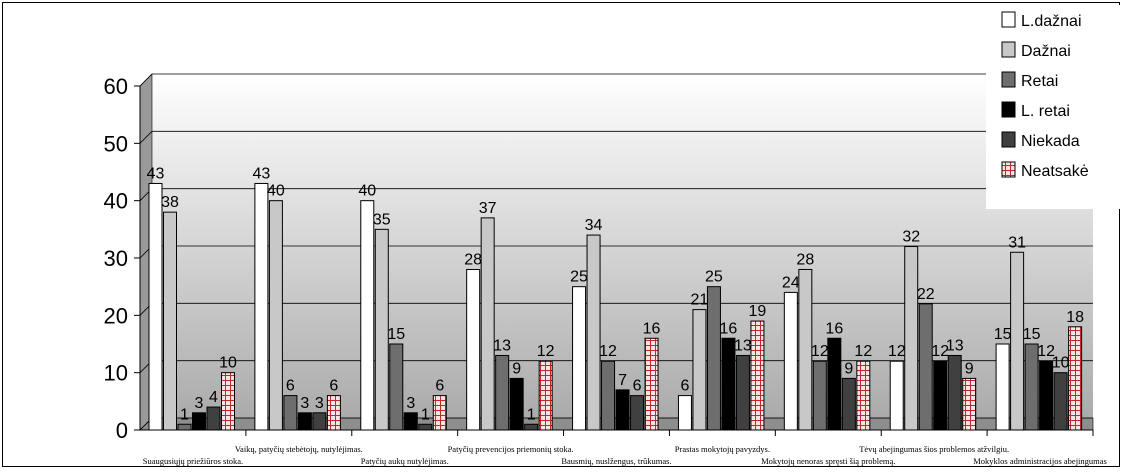 Image resolution: width=1126 pixels, height=473 pixels. I want to click on legend-label: L.dažnai, so click(1051, 21).